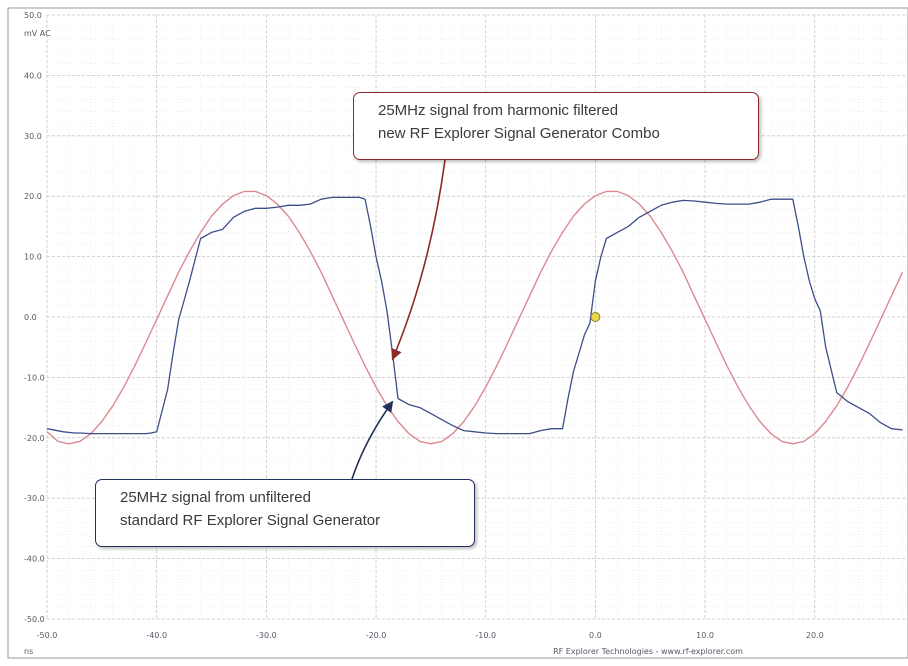 This screenshot has width=908, height=666. I want to click on annotation-arrows, so click(398, 319).